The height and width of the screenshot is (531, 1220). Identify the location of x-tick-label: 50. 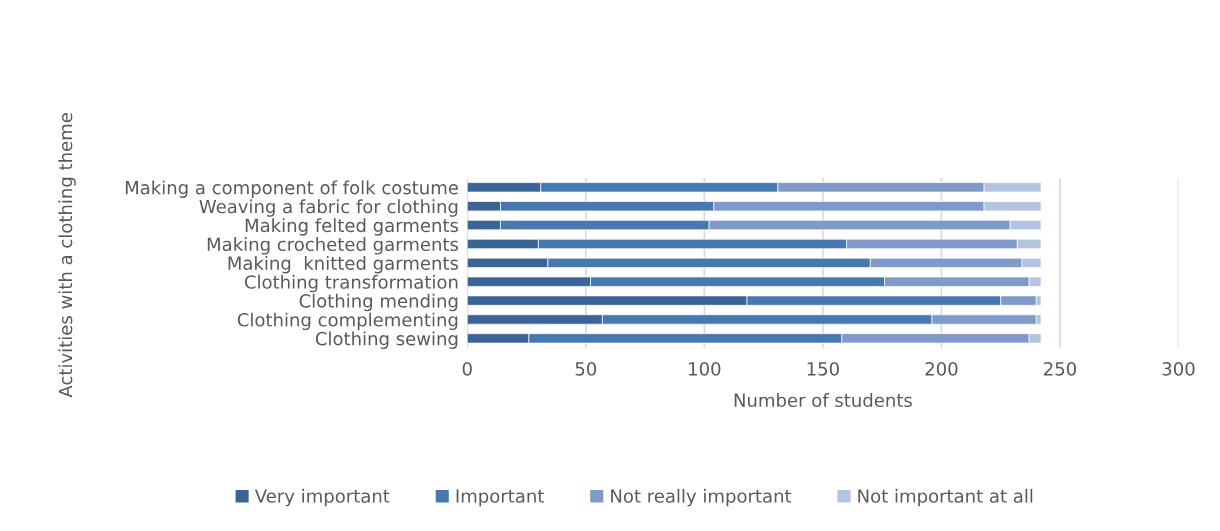
(586, 369).